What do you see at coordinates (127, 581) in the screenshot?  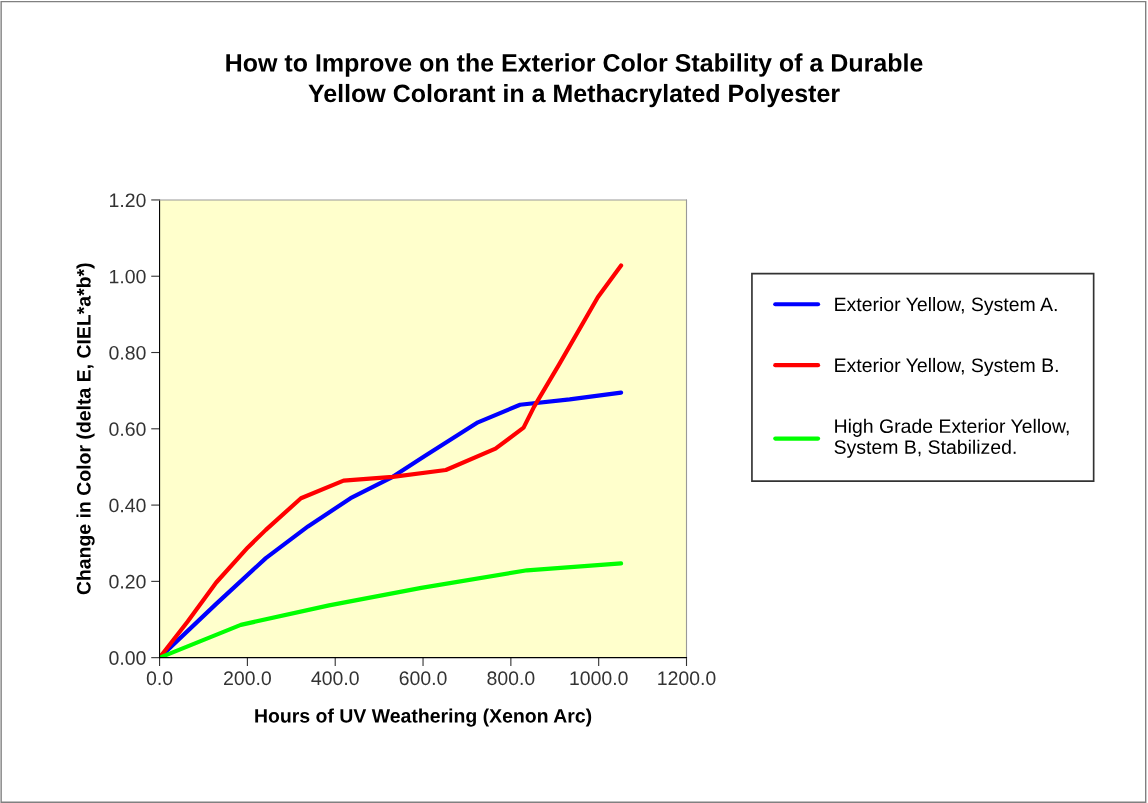 I see `y-tick-label: 0.20` at bounding box center [127, 581].